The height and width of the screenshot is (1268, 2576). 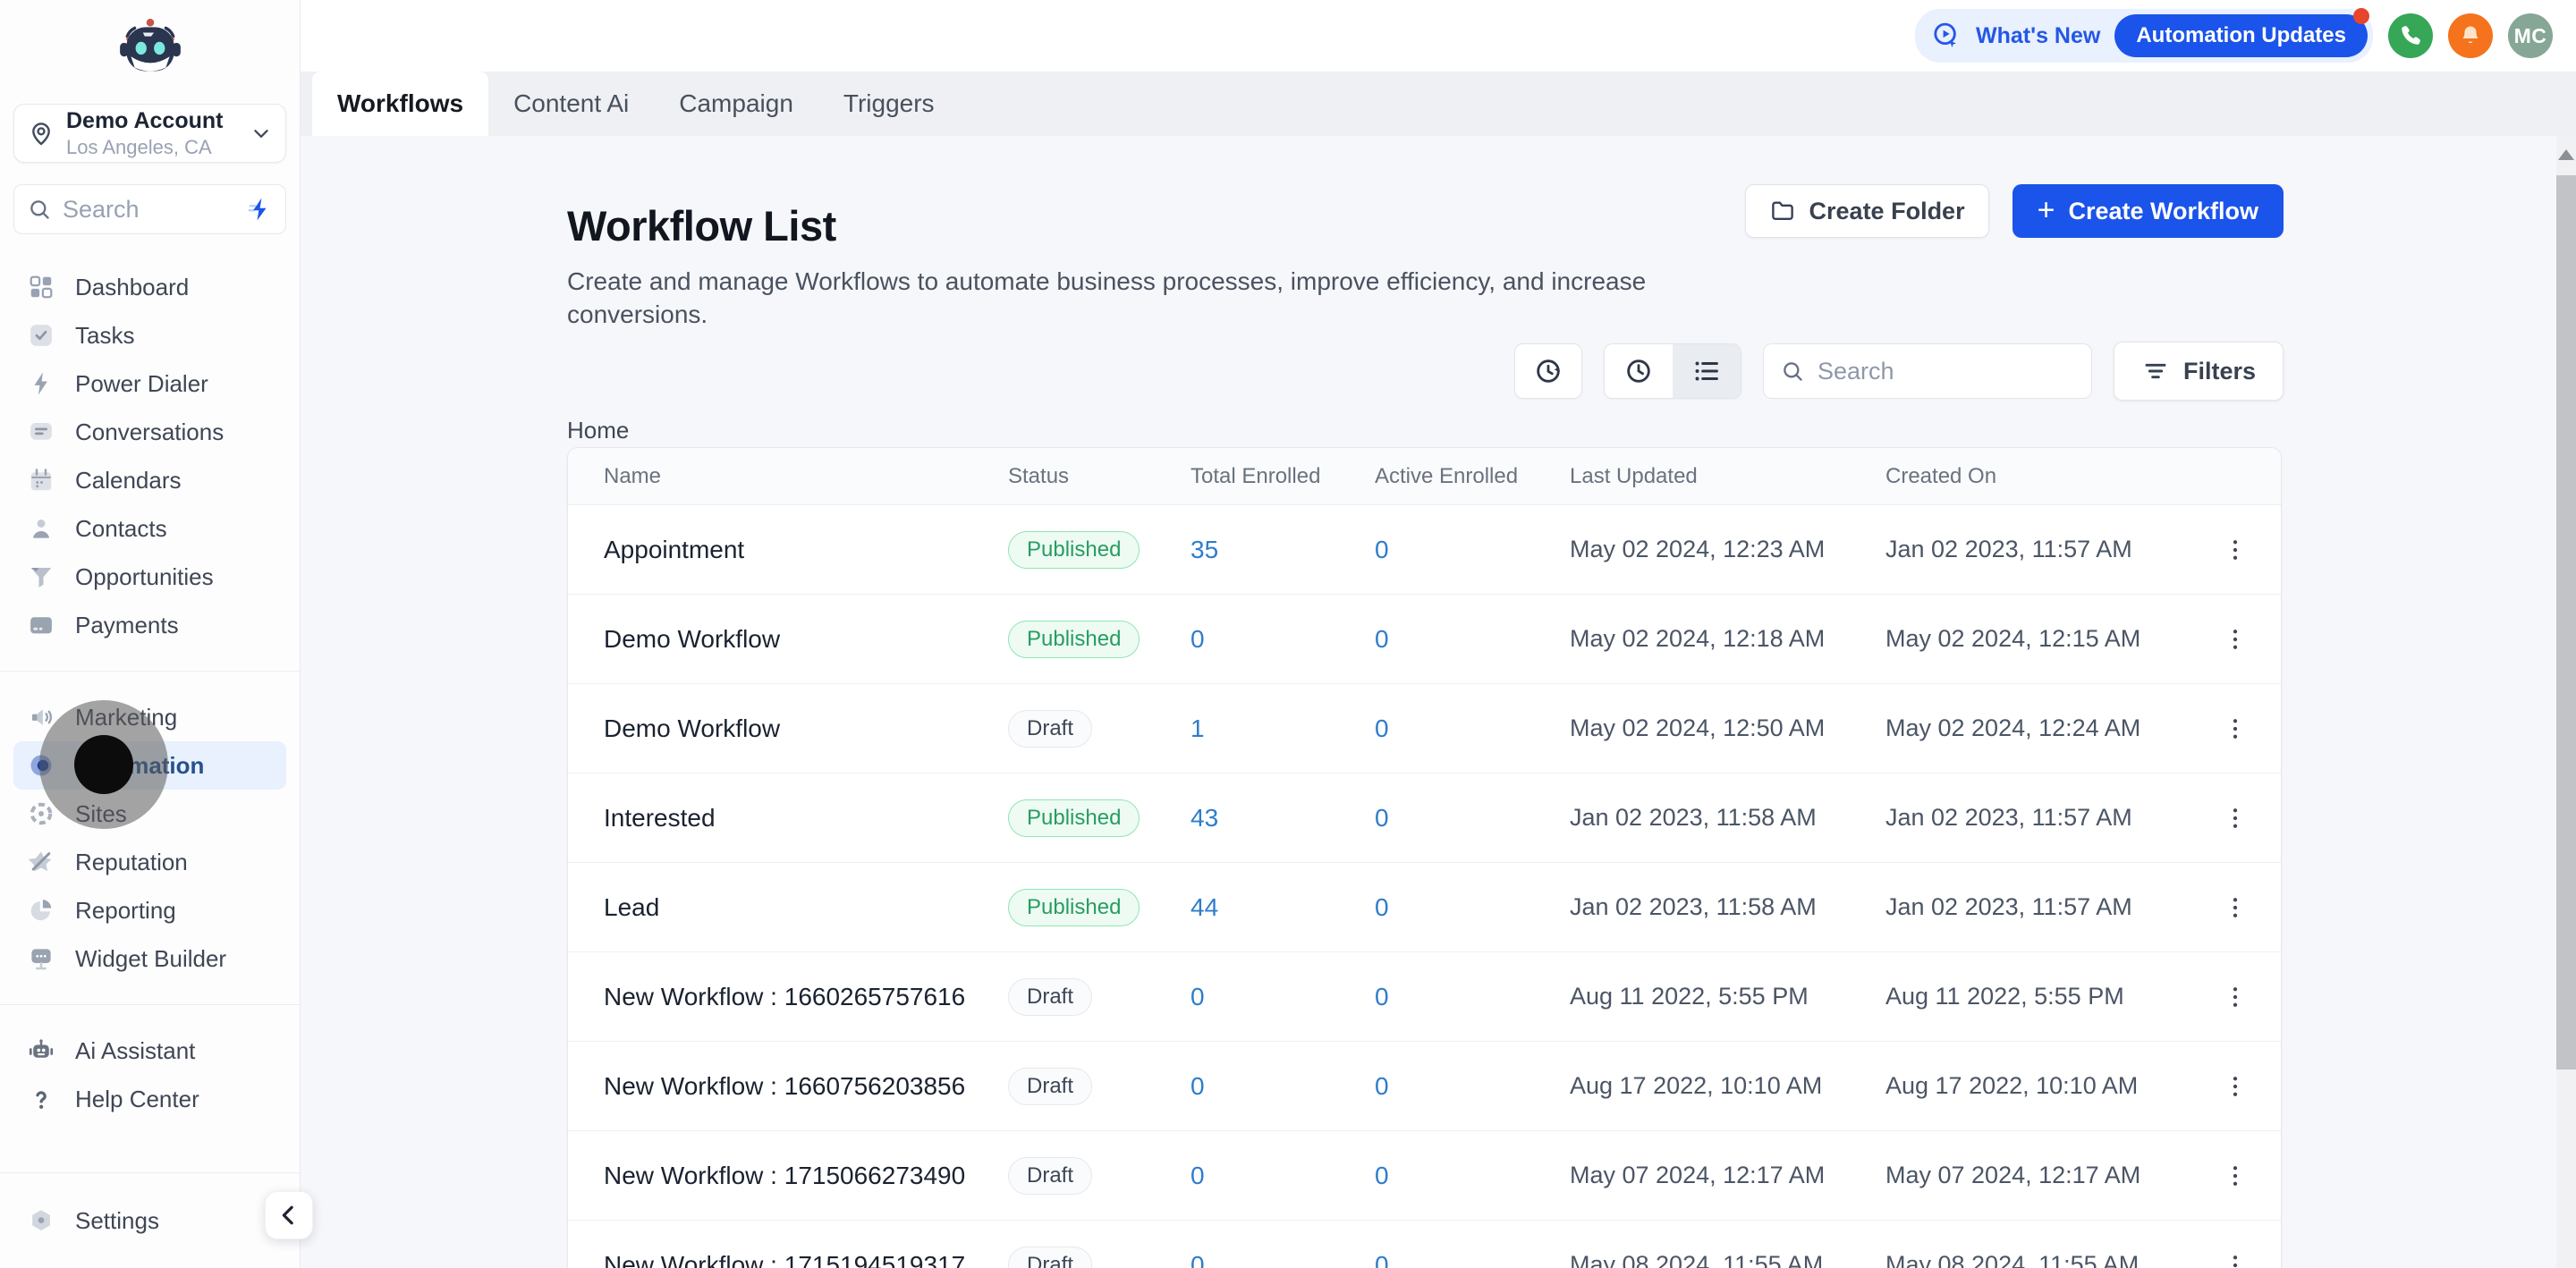 What do you see at coordinates (660, 817) in the screenshot?
I see `workflow-name: Interested` at bounding box center [660, 817].